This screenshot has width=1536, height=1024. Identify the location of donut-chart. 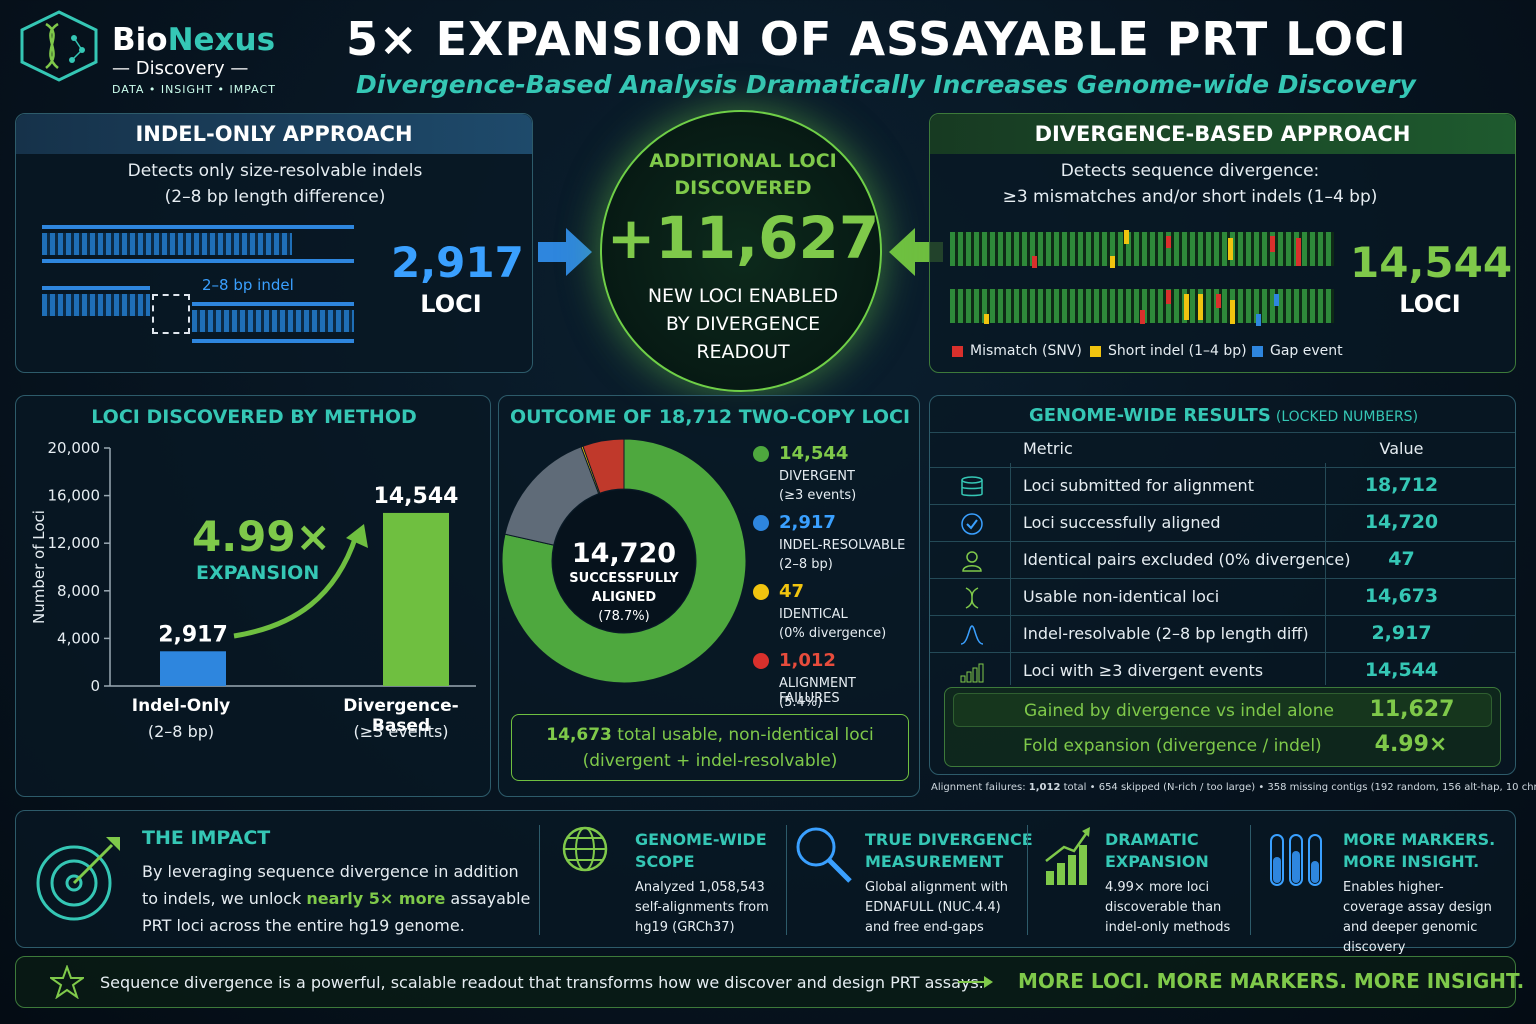
(624, 561).